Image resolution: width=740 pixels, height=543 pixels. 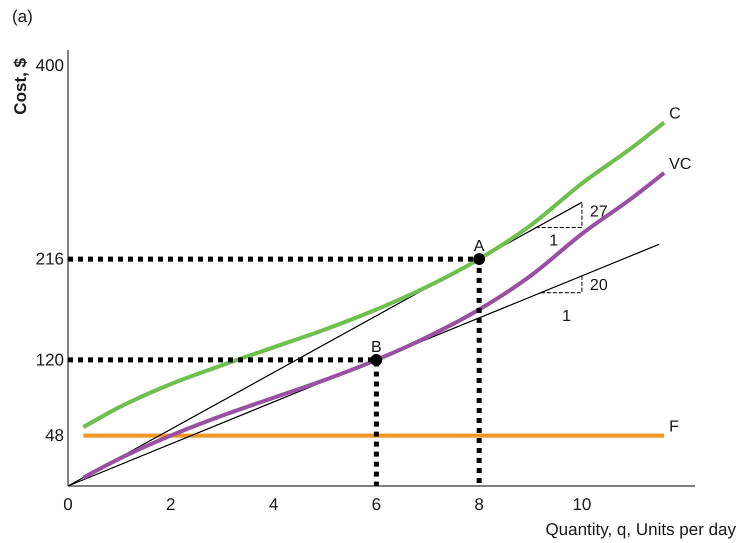 What do you see at coordinates (479, 247) in the screenshot?
I see `annotation: A` at bounding box center [479, 247].